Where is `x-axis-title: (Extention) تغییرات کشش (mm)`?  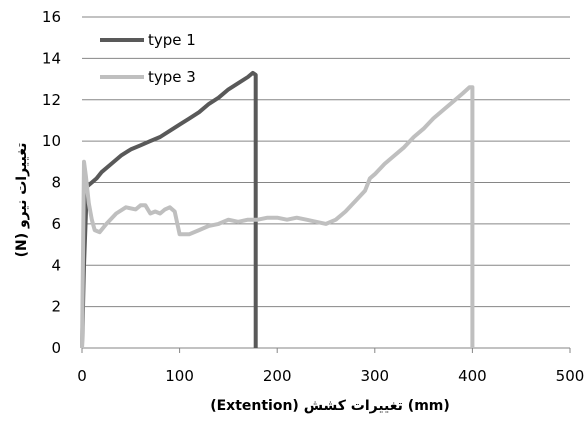 x-axis-title: (Extention) تغییرات کشش (mm) is located at coordinates (330, 406).